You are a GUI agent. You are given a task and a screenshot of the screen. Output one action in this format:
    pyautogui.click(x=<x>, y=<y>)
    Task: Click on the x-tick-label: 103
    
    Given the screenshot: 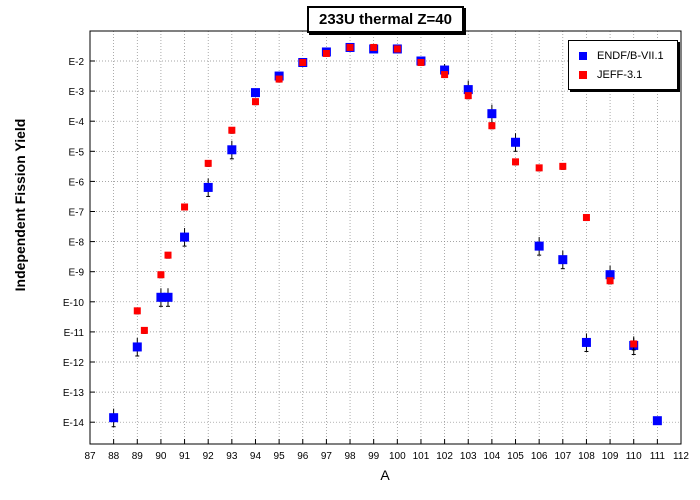 What is the action you would take?
    pyautogui.click(x=468, y=456)
    